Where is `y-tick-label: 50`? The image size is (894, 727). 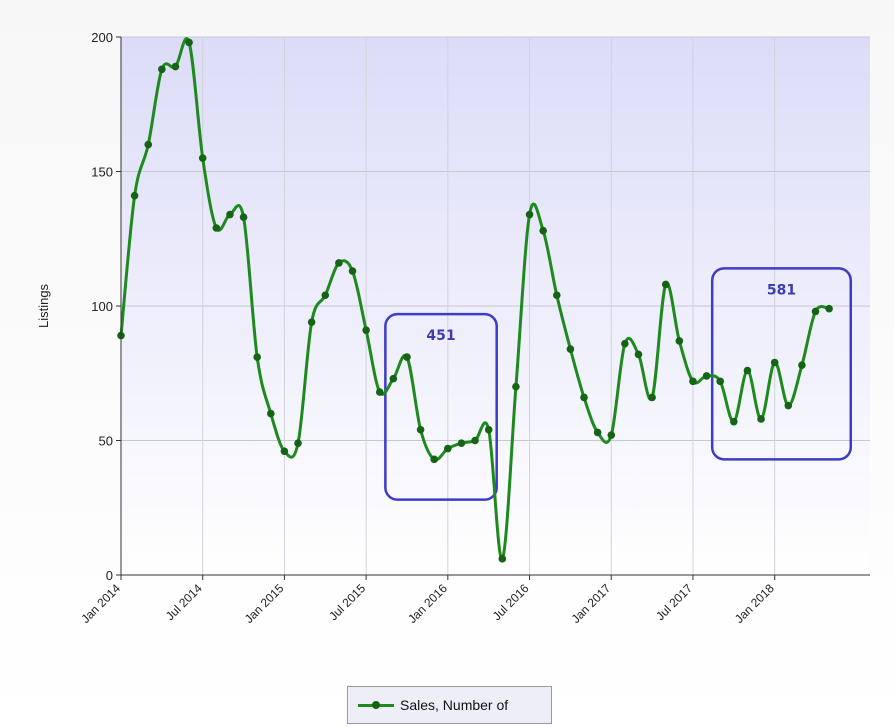
y-tick-label: 50 is located at coordinates (106, 441).